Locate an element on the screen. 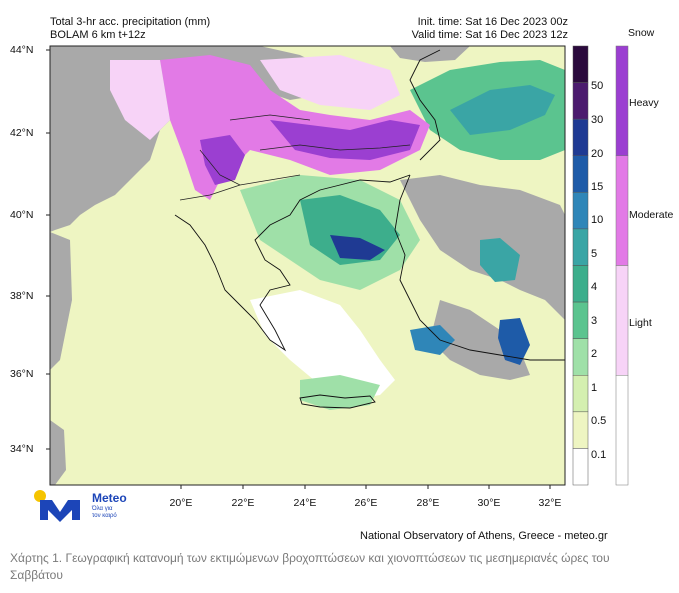 This screenshot has width=679, height=593. rain-label-4: 4 is located at coordinates (594, 287).